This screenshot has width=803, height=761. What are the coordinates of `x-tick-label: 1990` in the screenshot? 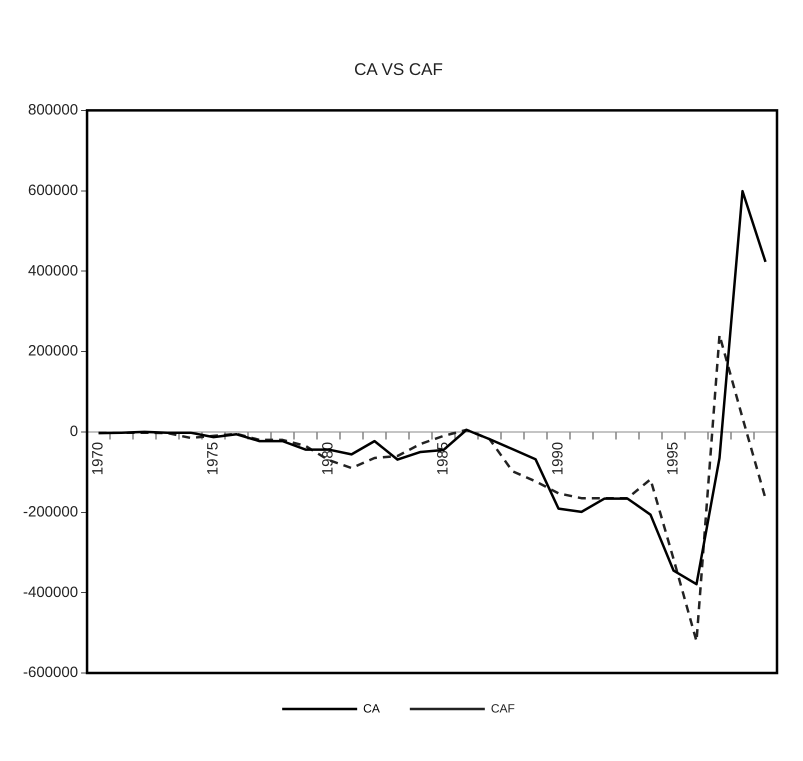 It's located at (558, 459).